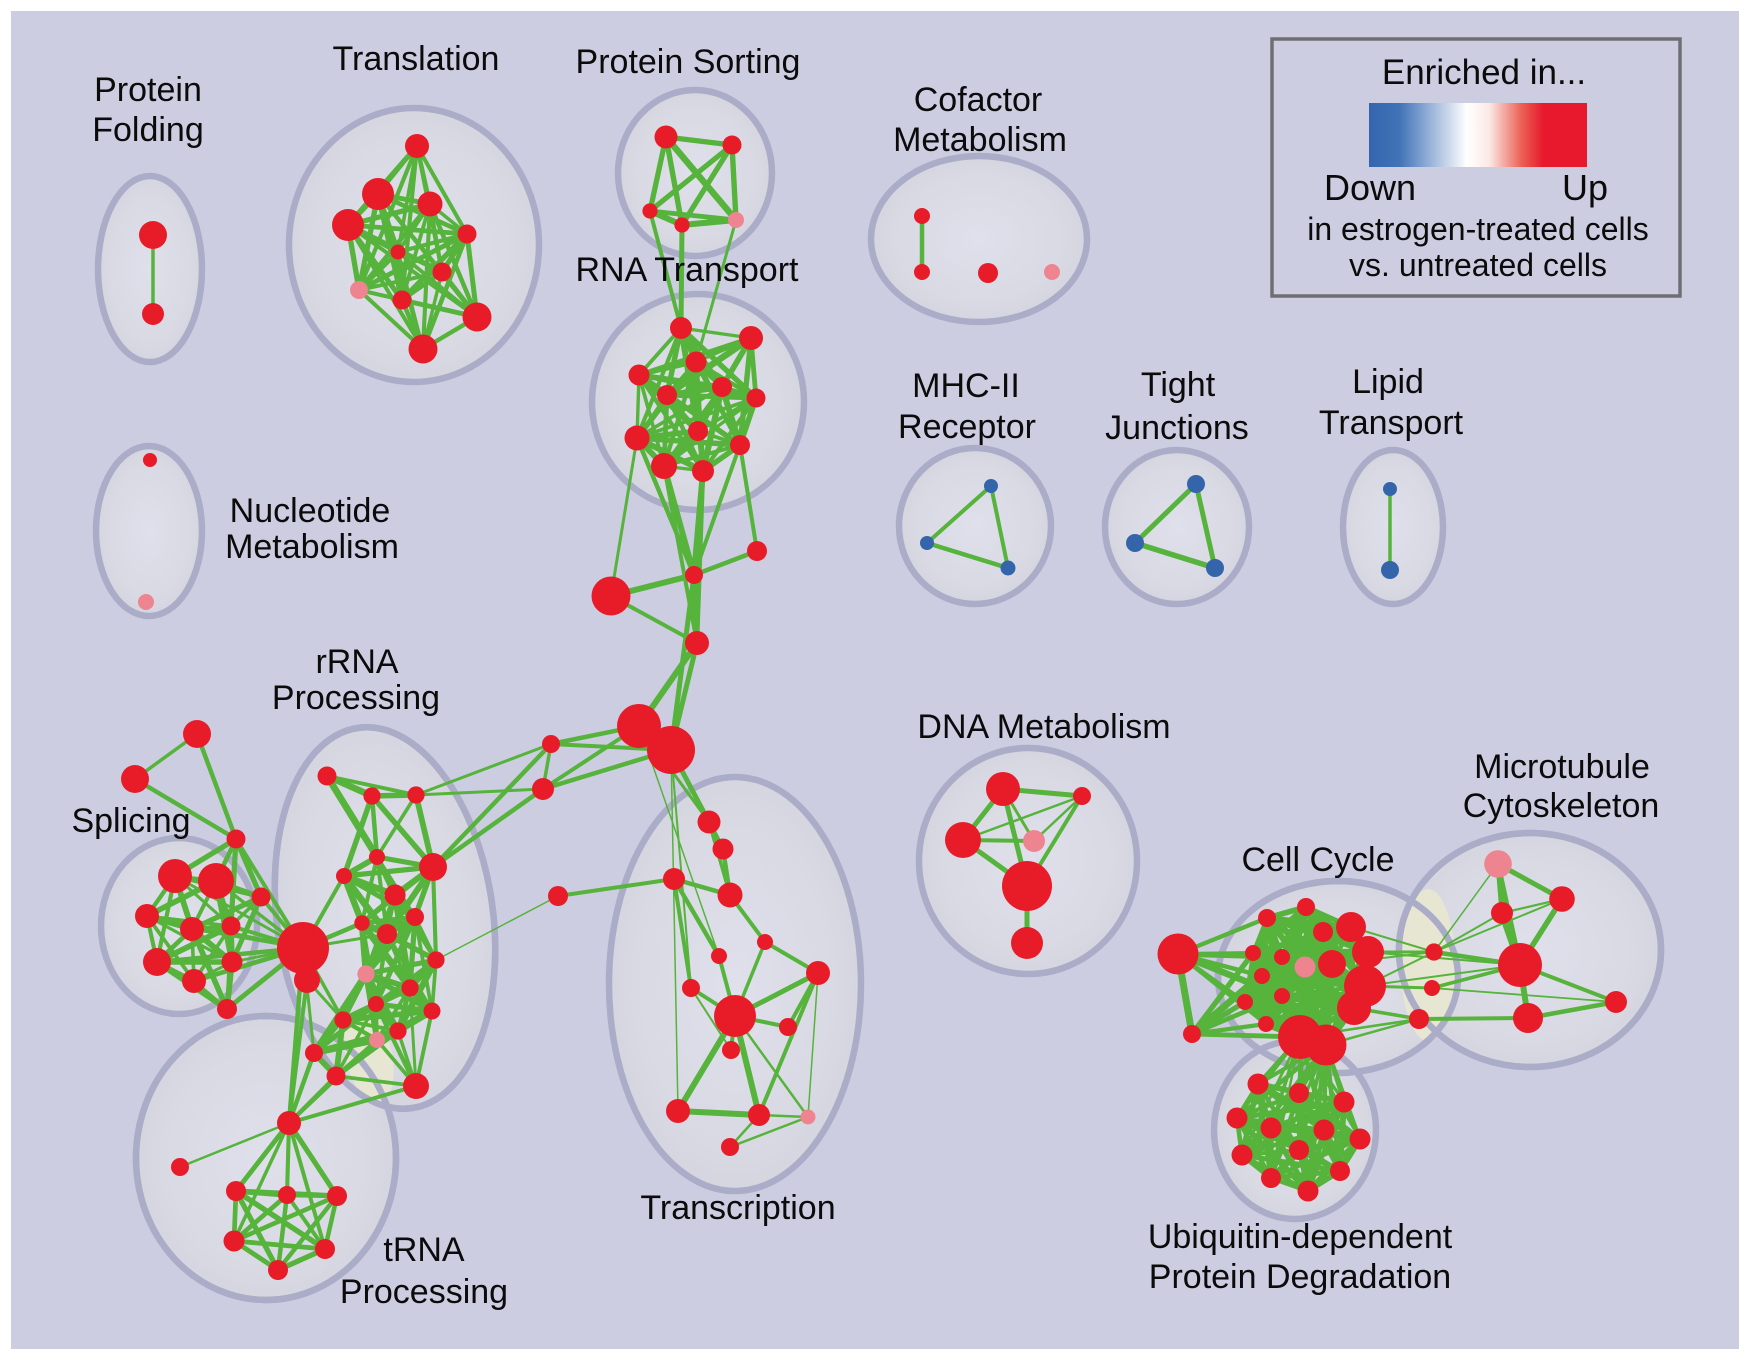 The width and height of the screenshot is (1750, 1365). I want to click on svg-text: DNA Metabolism, so click(1043, 727).